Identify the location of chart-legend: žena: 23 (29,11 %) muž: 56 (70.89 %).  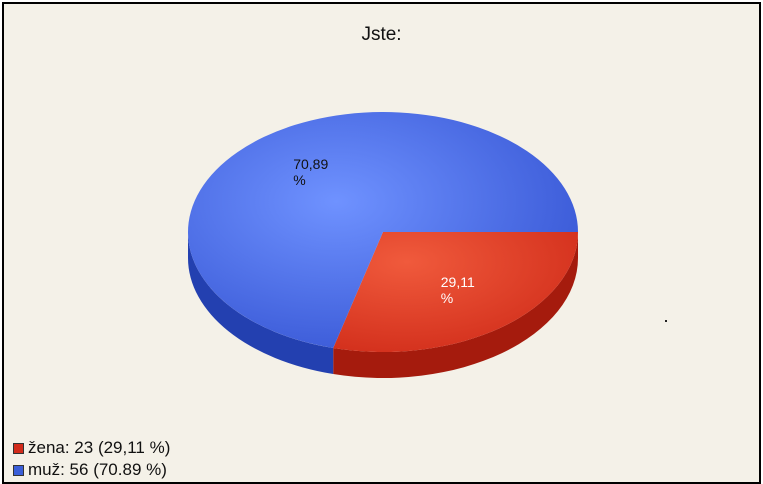
(91, 459).